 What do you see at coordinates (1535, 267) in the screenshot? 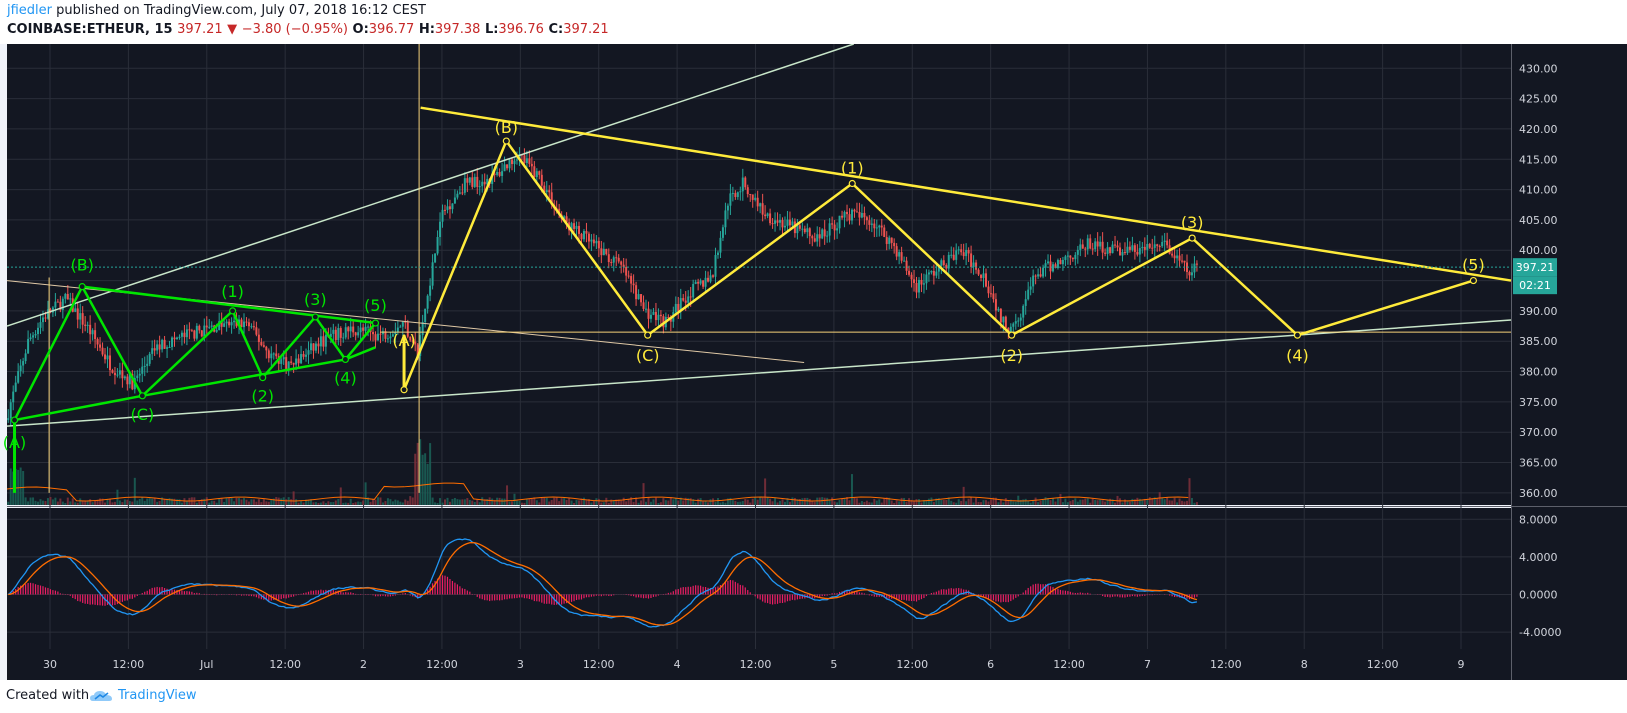
I see `last-price-tag-label: 397.21` at bounding box center [1535, 267].